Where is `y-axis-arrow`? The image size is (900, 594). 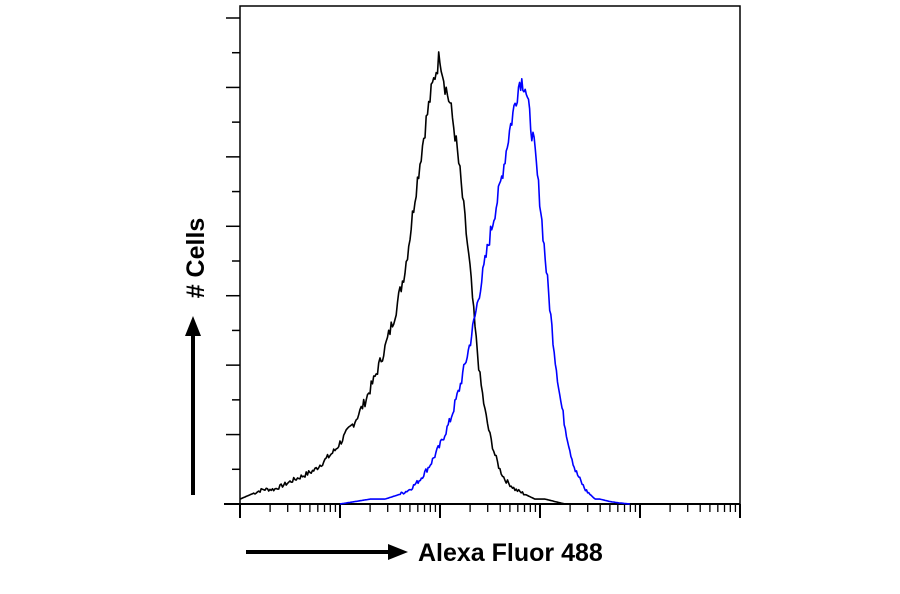 y-axis-arrow is located at coordinates (193, 405).